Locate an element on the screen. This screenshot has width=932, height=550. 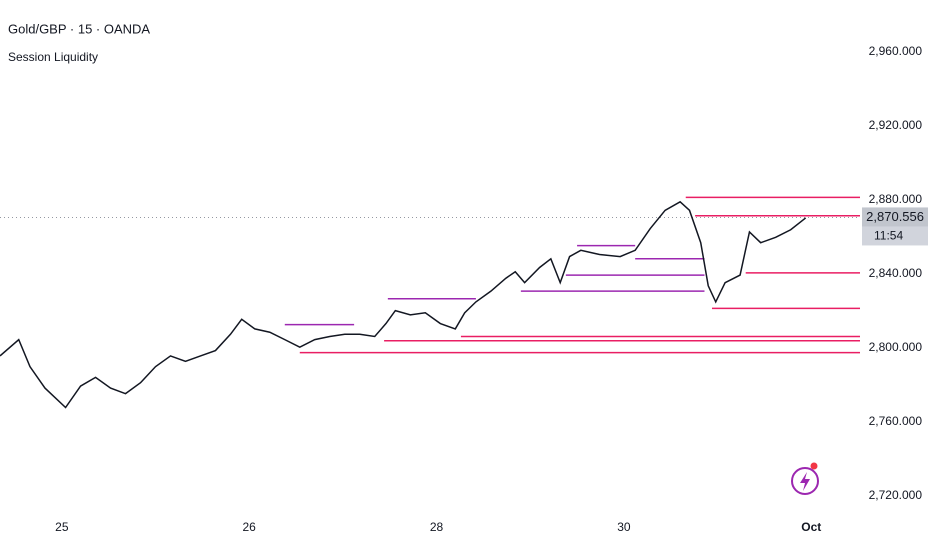
x-tick-label: 26 is located at coordinates (250, 527).